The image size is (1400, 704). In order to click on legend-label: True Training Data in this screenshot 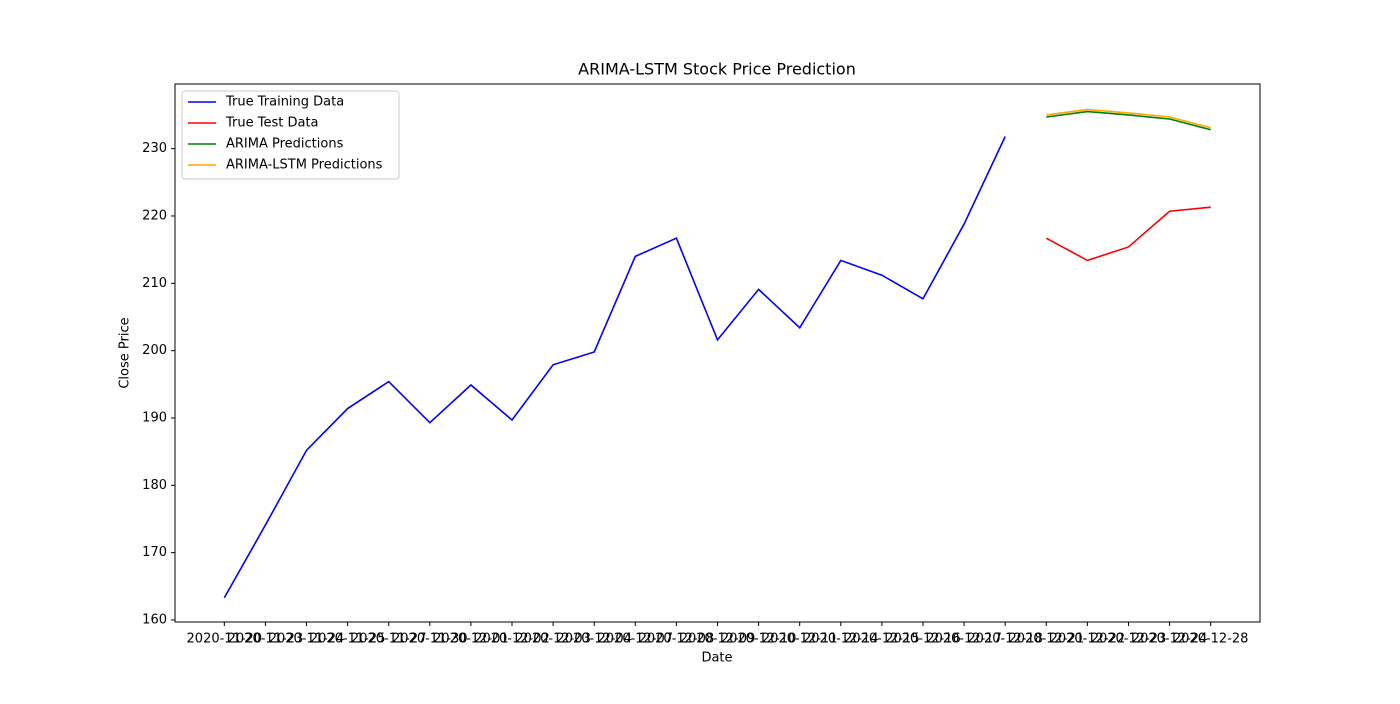, I will do `click(284, 102)`.